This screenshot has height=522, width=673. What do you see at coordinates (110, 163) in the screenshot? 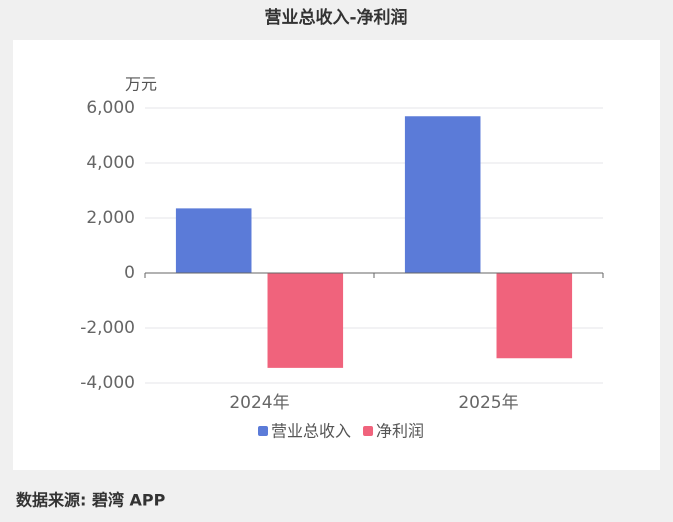
I see `y-tick-label: 4,000` at bounding box center [110, 163].